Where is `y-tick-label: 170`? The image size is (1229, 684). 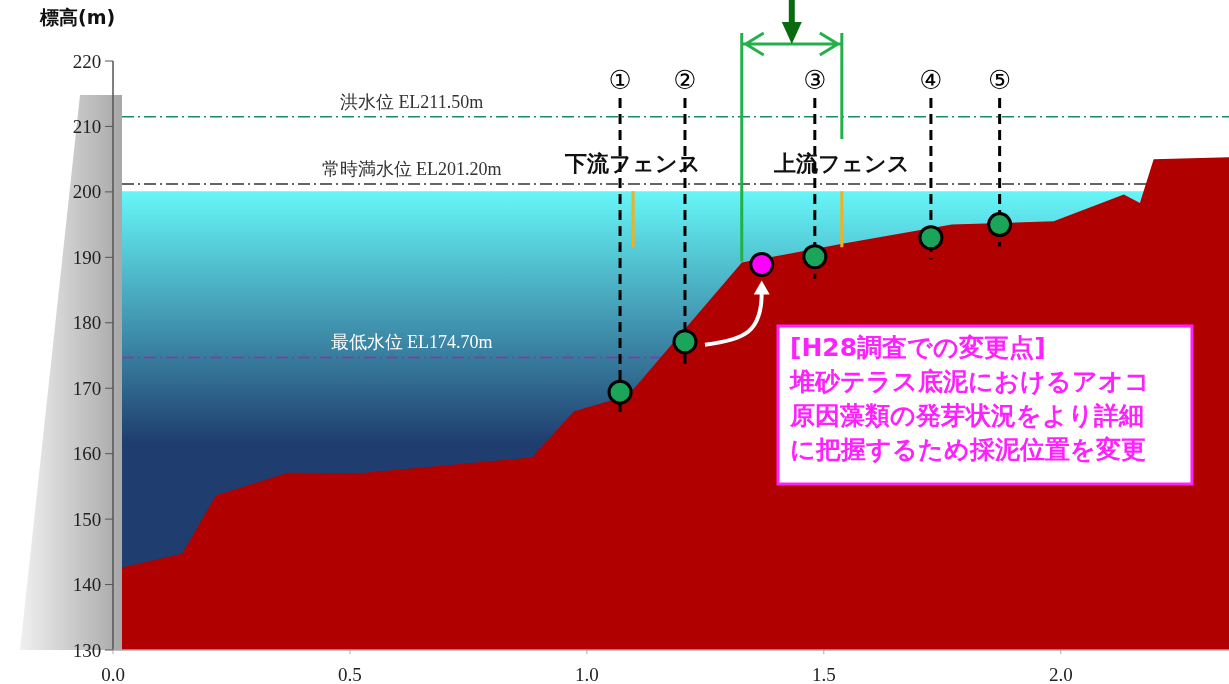 y-tick-label: 170 is located at coordinates (87, 388).